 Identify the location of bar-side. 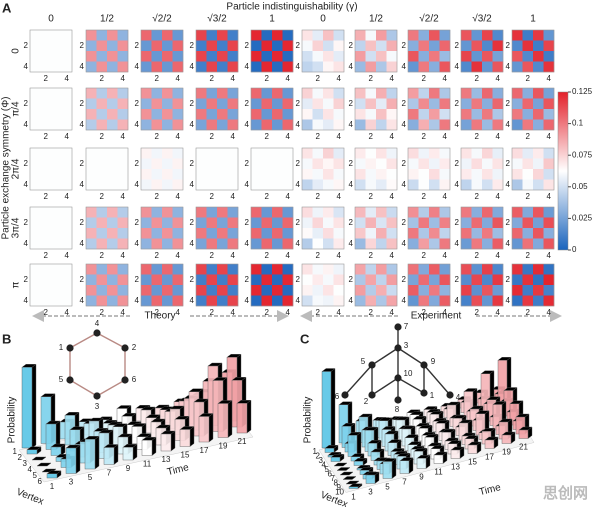
(173, 441).